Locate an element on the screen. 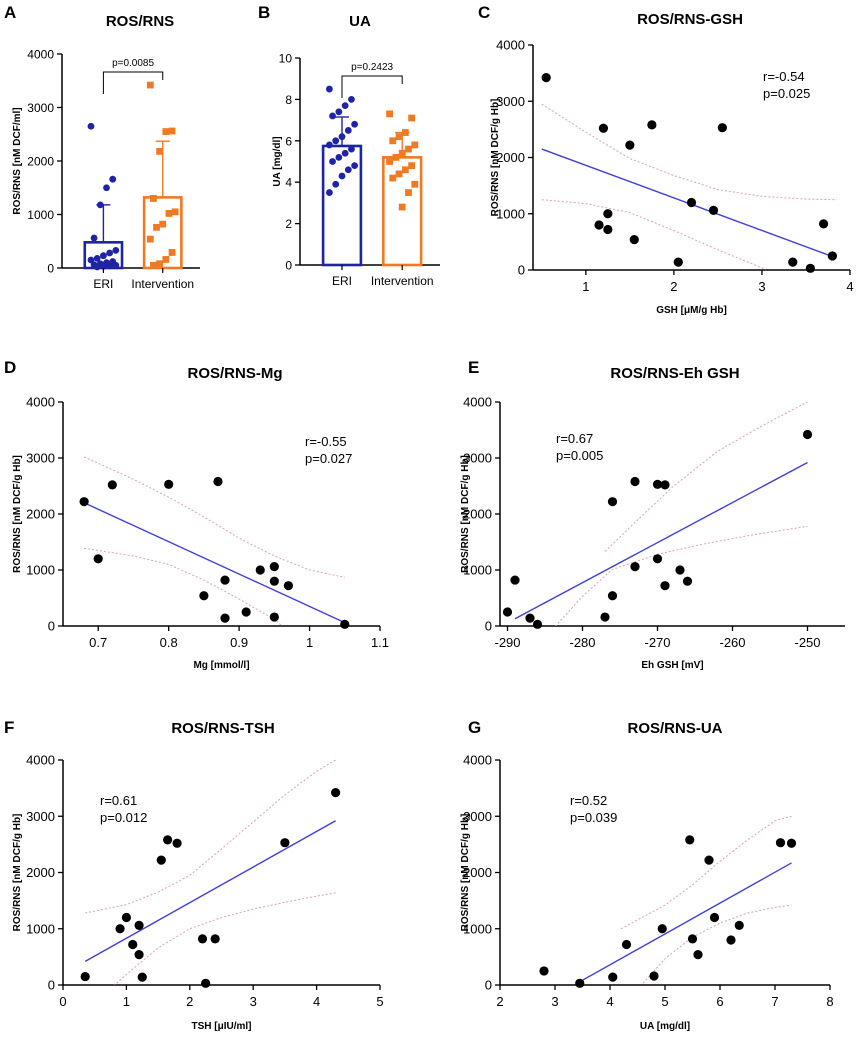 The image size is (858, 1039). panel-title: ROS/RNS-UA is located at coordinates (674, 728).